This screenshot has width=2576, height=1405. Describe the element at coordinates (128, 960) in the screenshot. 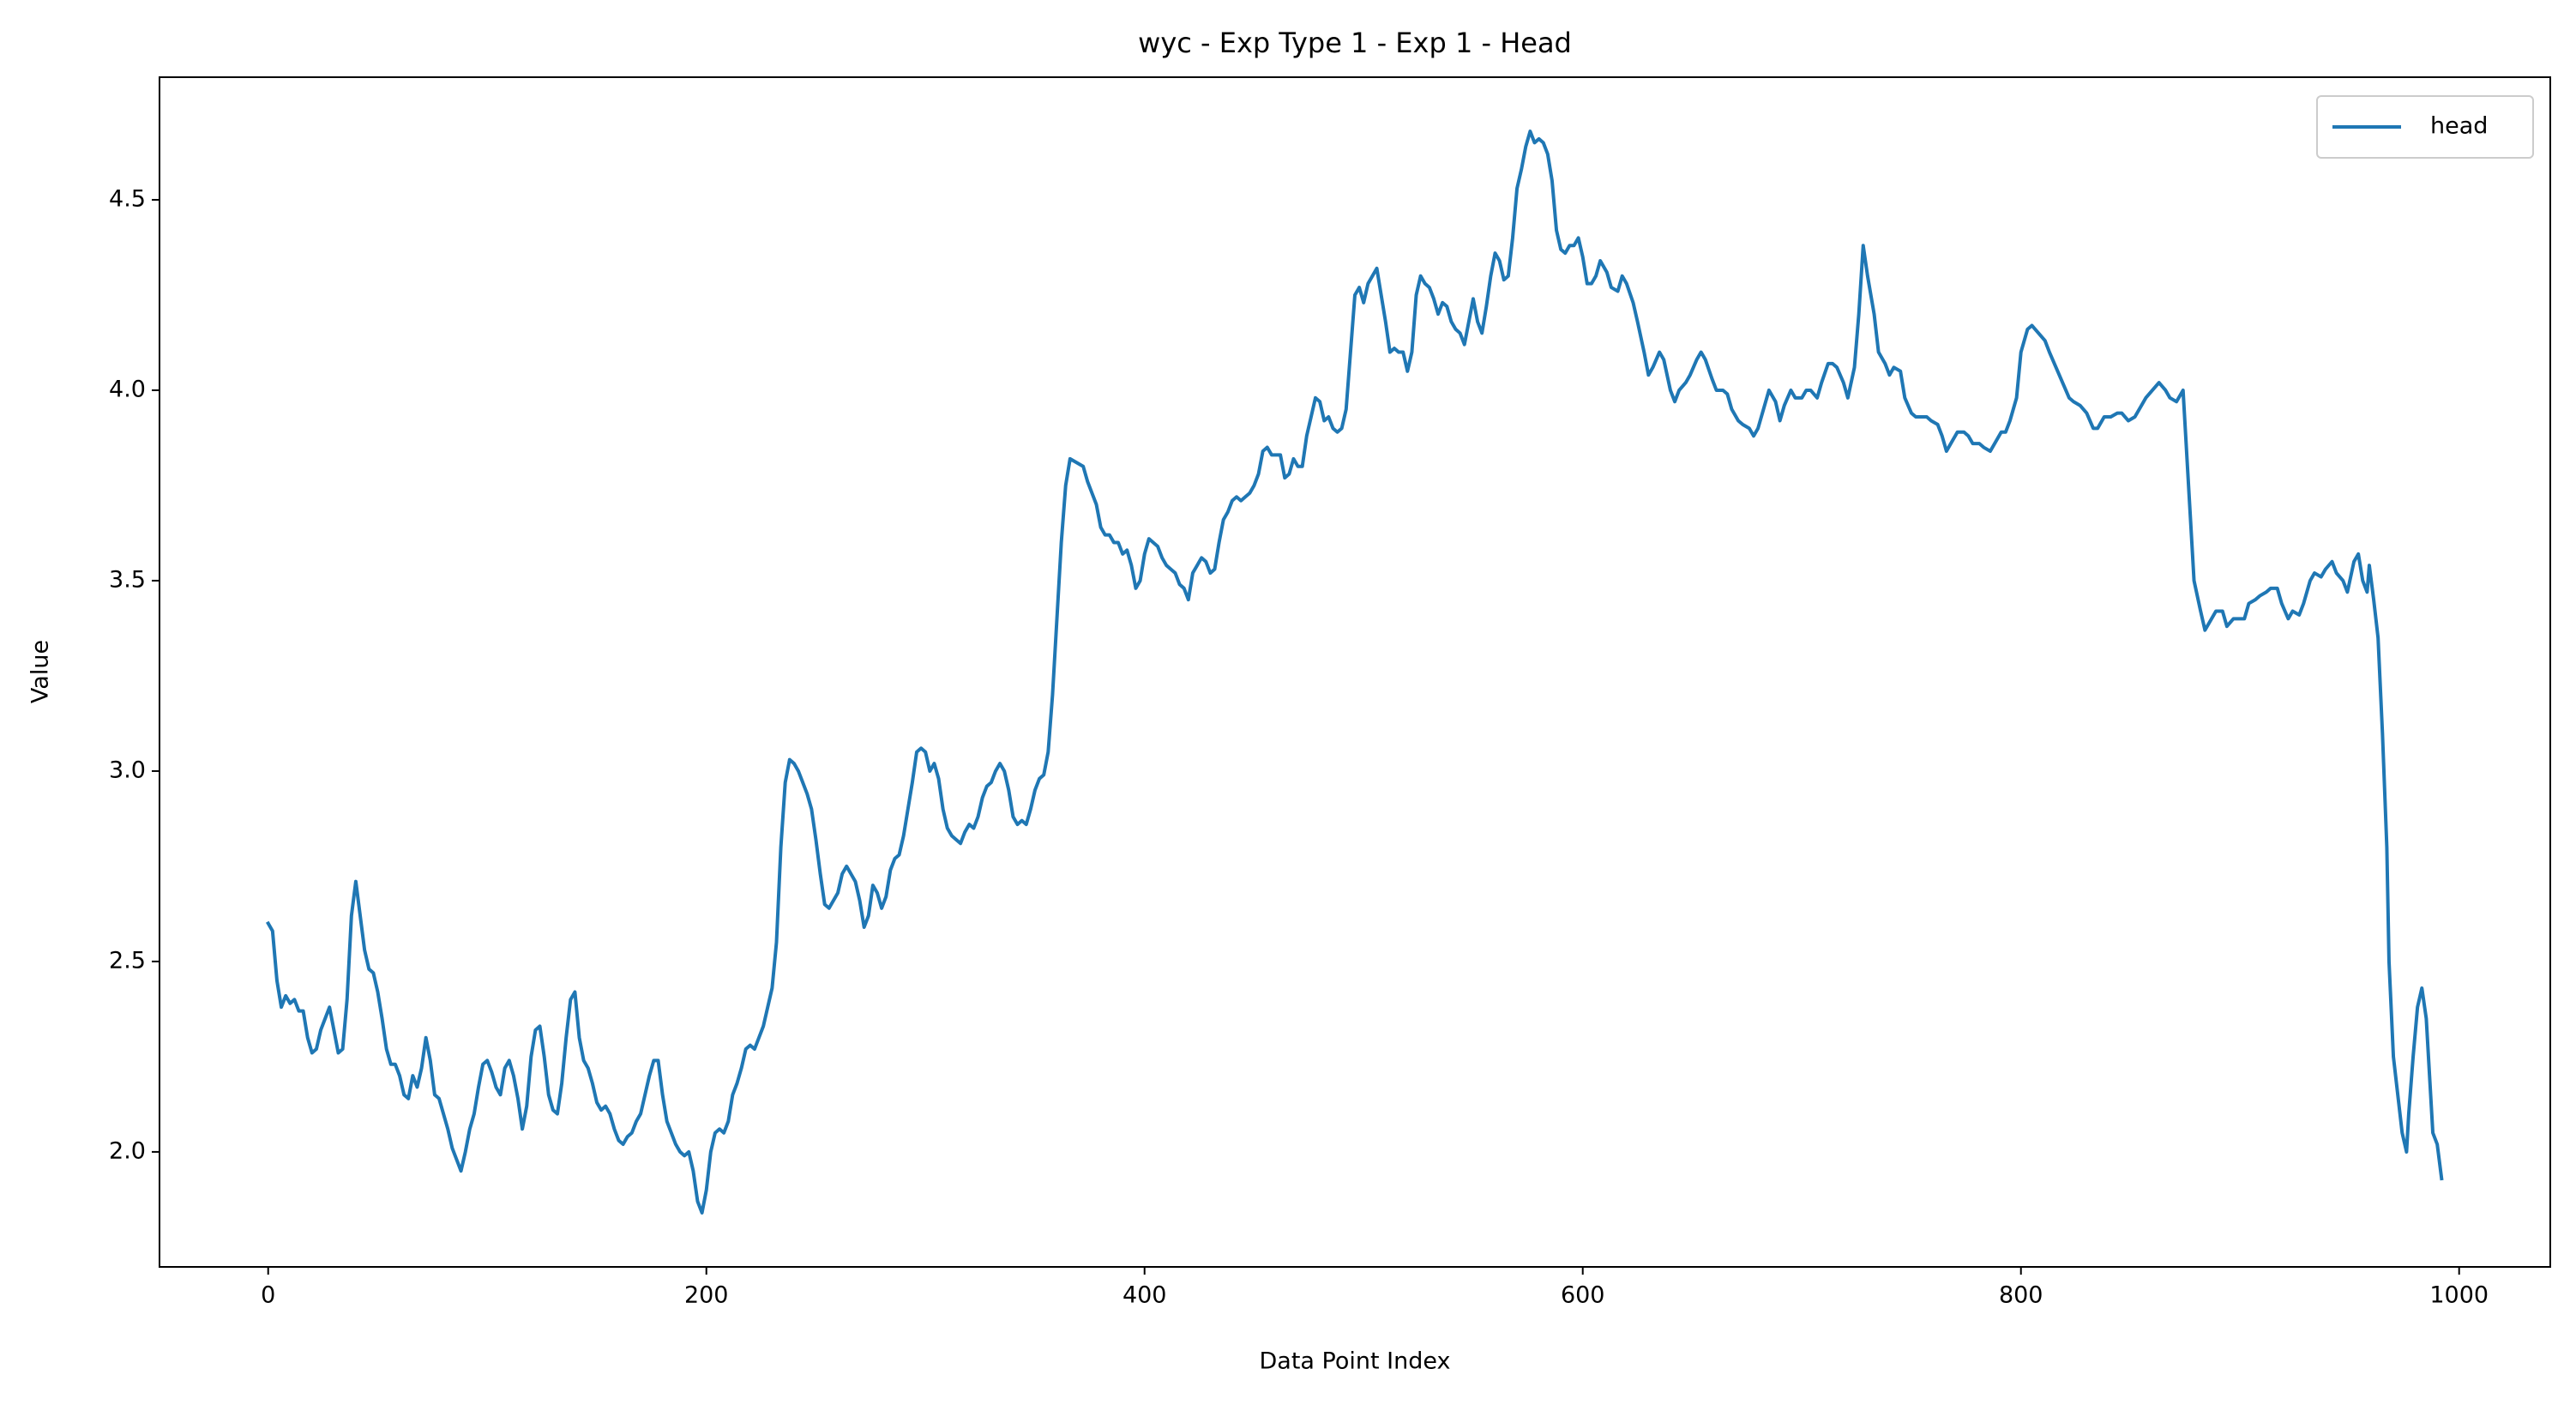

I see `y-tick-label: 2.5` at that location.